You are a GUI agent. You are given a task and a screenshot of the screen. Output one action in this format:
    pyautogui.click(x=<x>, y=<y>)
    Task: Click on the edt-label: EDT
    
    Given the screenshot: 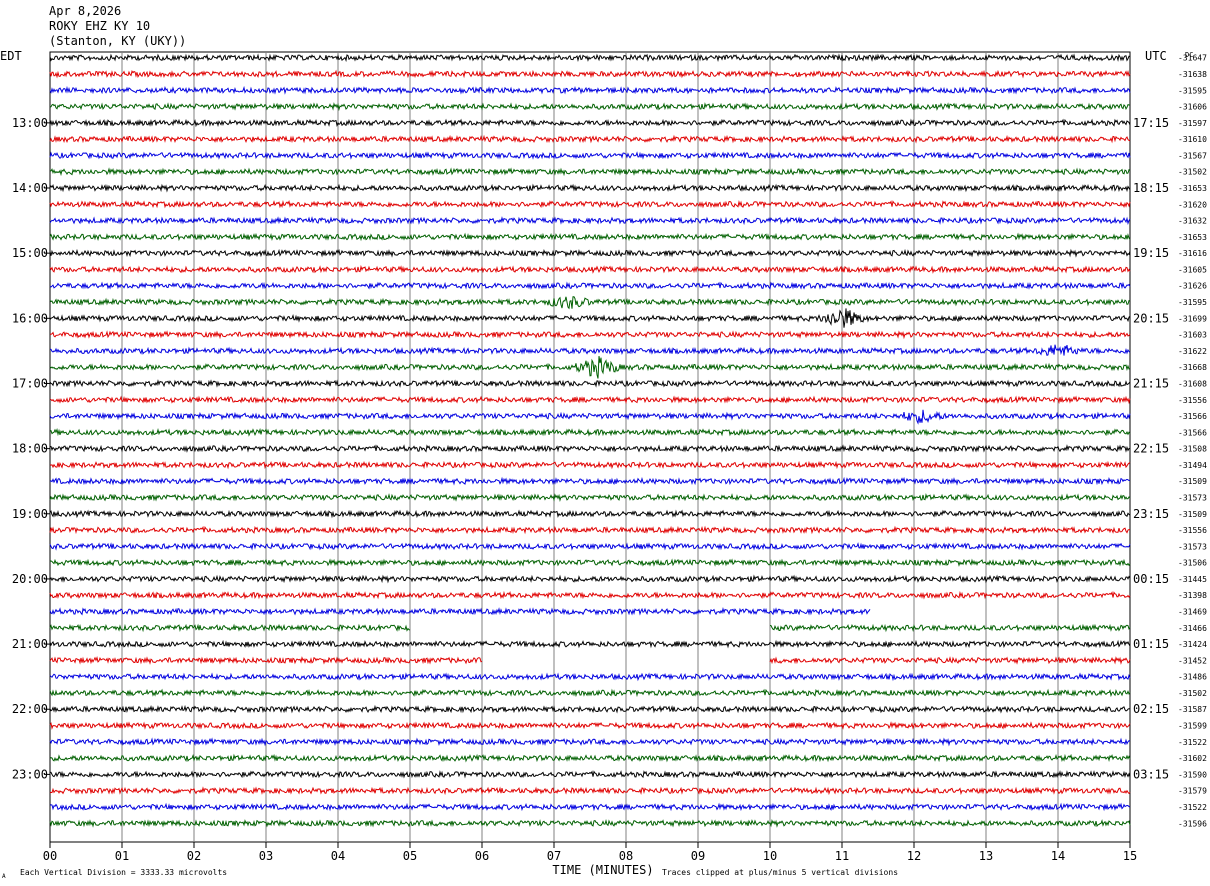 What is the action you would take?
    pyautogui.click(x=11, y=56)
    